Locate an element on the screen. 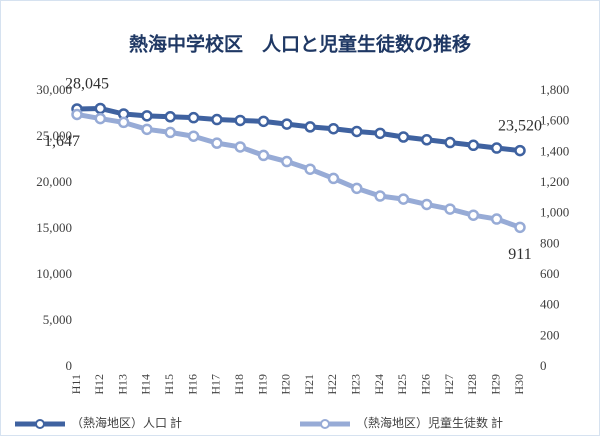  x-tick-label: H23 is located at coordinates (356, 384).